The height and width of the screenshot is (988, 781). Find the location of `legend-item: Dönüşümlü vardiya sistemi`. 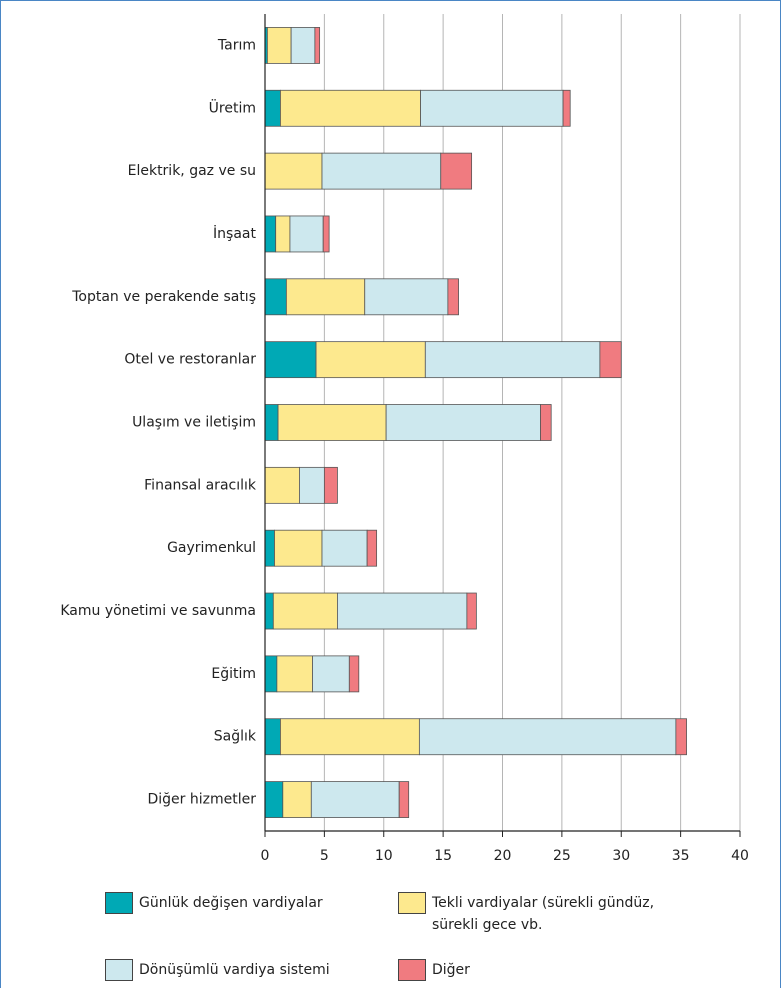

legend-item: Dönüşümlü vardiya sistemi is located at coordinates (217, 970).